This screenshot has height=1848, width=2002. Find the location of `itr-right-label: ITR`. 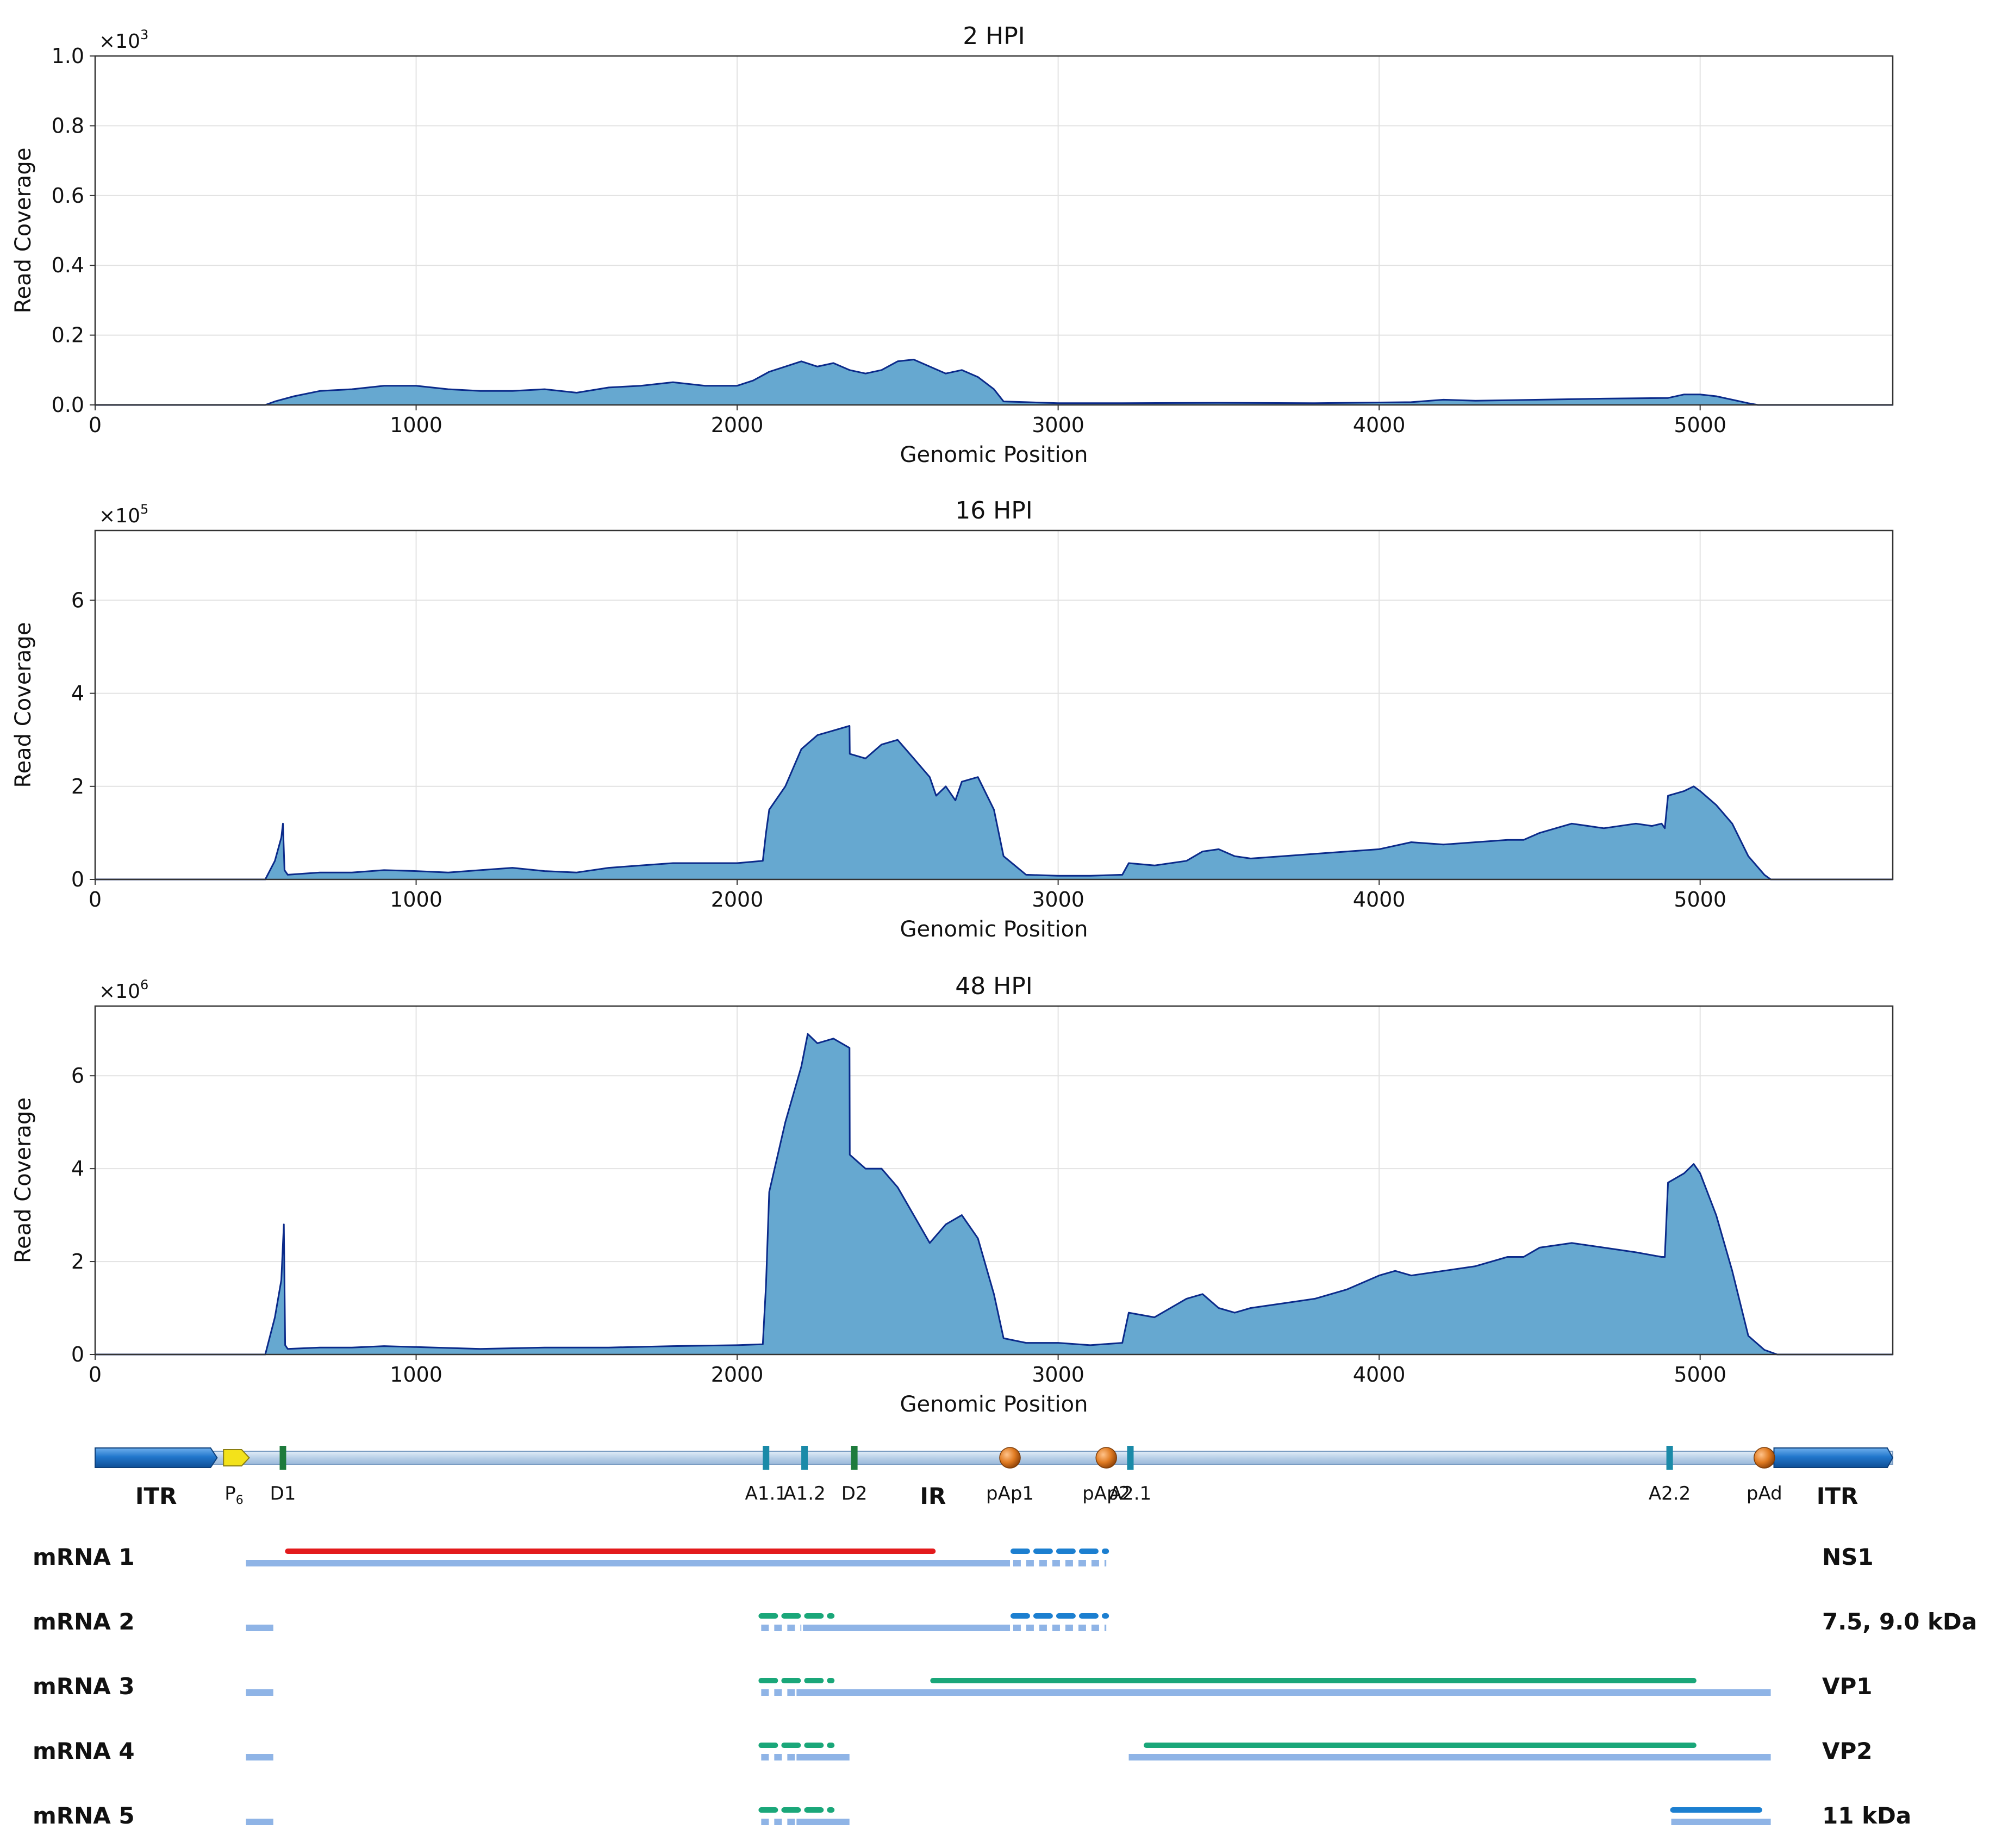

itr-right-label: ITR is located at coordinates (1837, 1496).